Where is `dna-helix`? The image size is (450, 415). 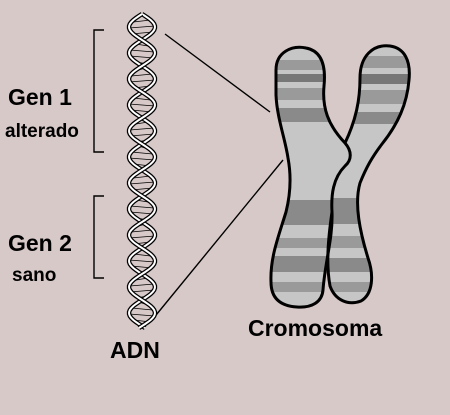 dna-helix is located at coordinates (142, 171).